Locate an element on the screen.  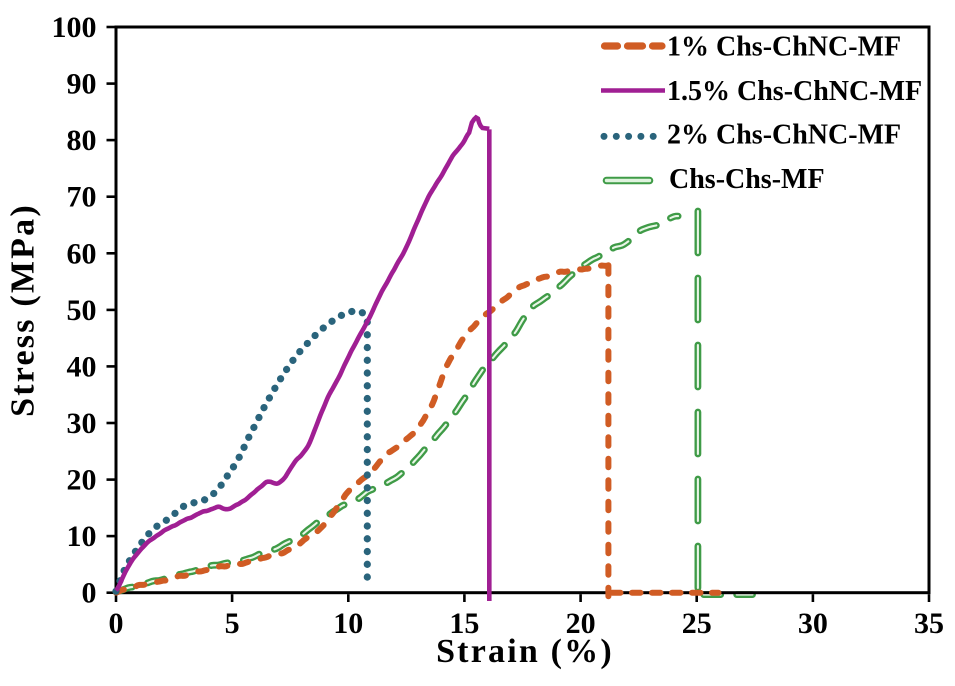
svg-text: 15 is located at coordinates (464, 623).